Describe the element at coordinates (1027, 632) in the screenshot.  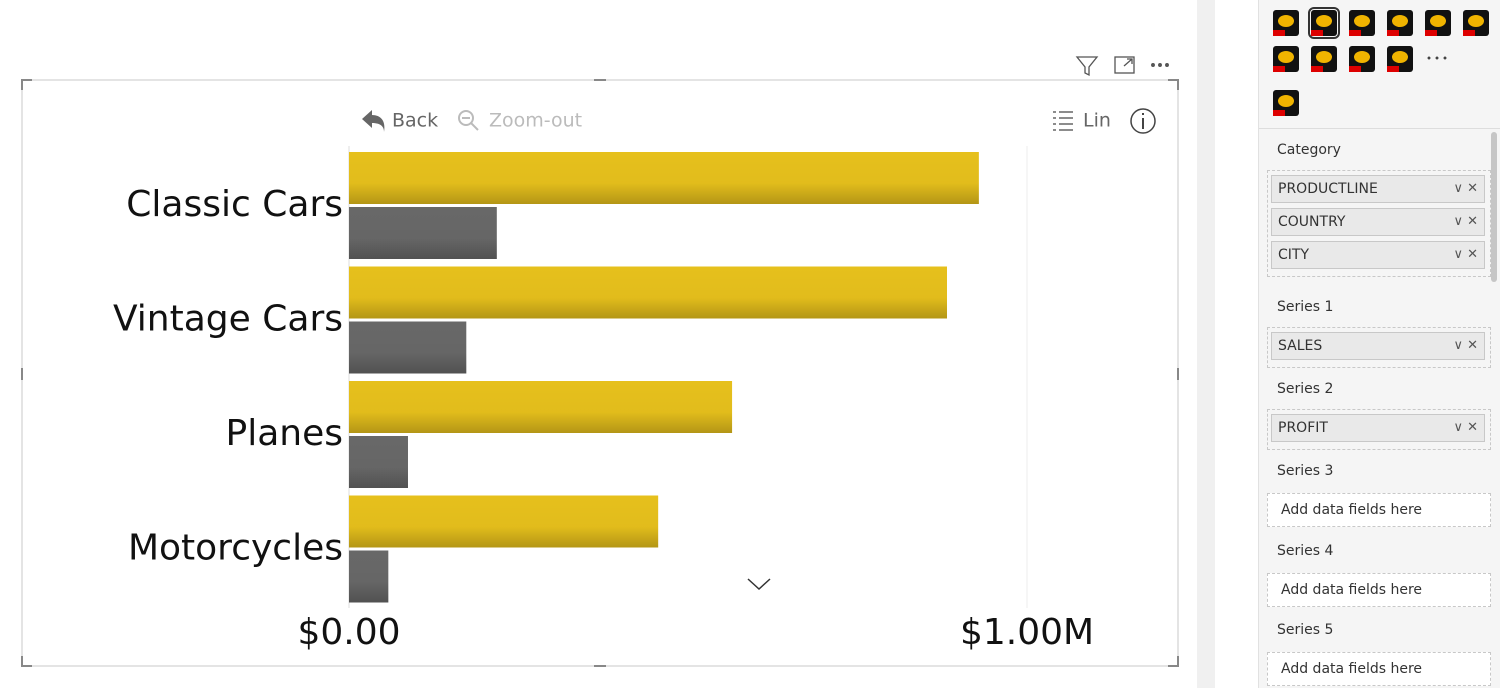
I see `x-tick-label: $1.00M` at that location.